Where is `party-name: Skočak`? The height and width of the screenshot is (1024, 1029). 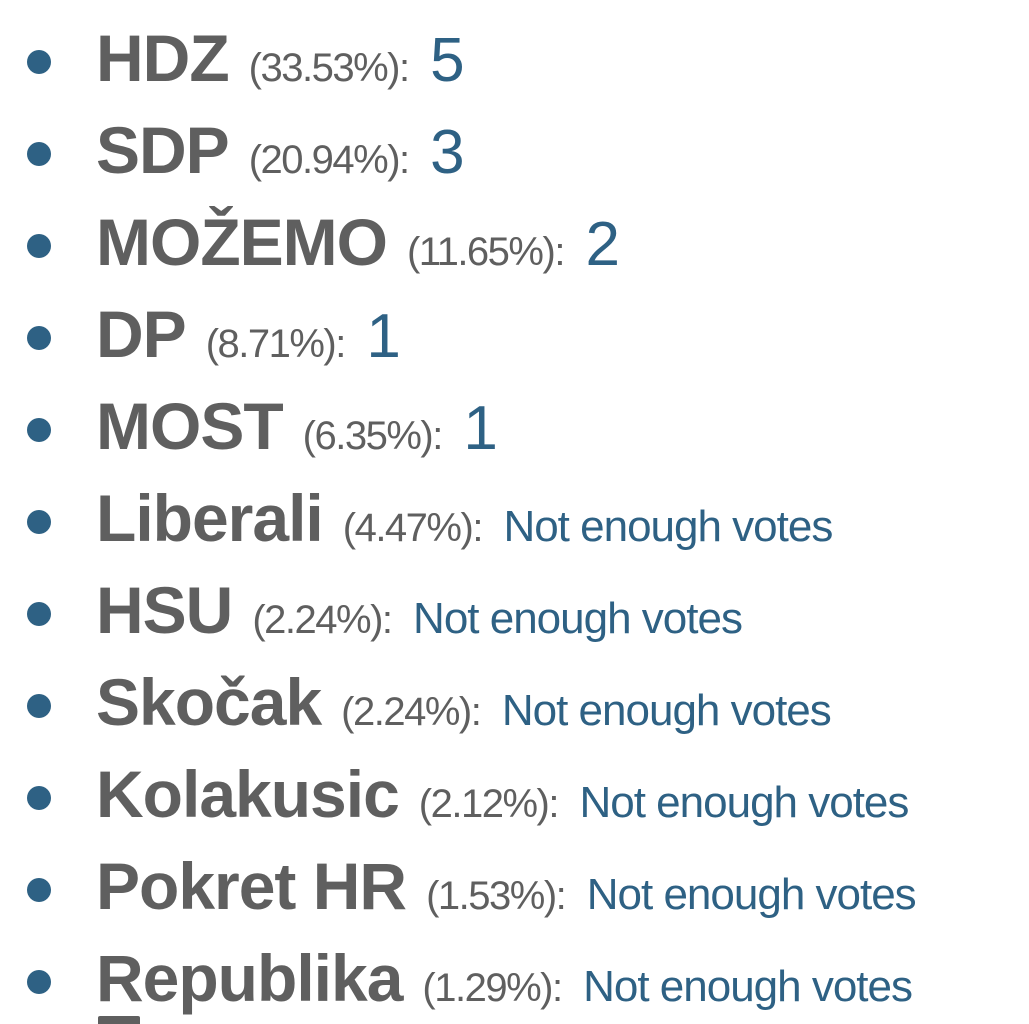 party-name: Skočak is located at coordinates (209, 702).